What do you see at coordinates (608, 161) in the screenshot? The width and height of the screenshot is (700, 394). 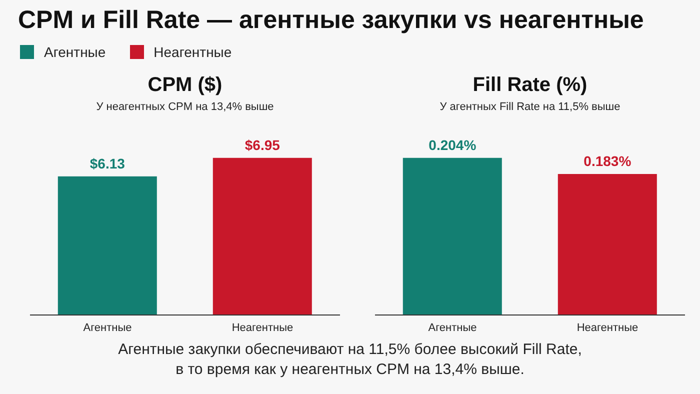 I see `data-label: 0.183%` at bounding box center [608, 161].